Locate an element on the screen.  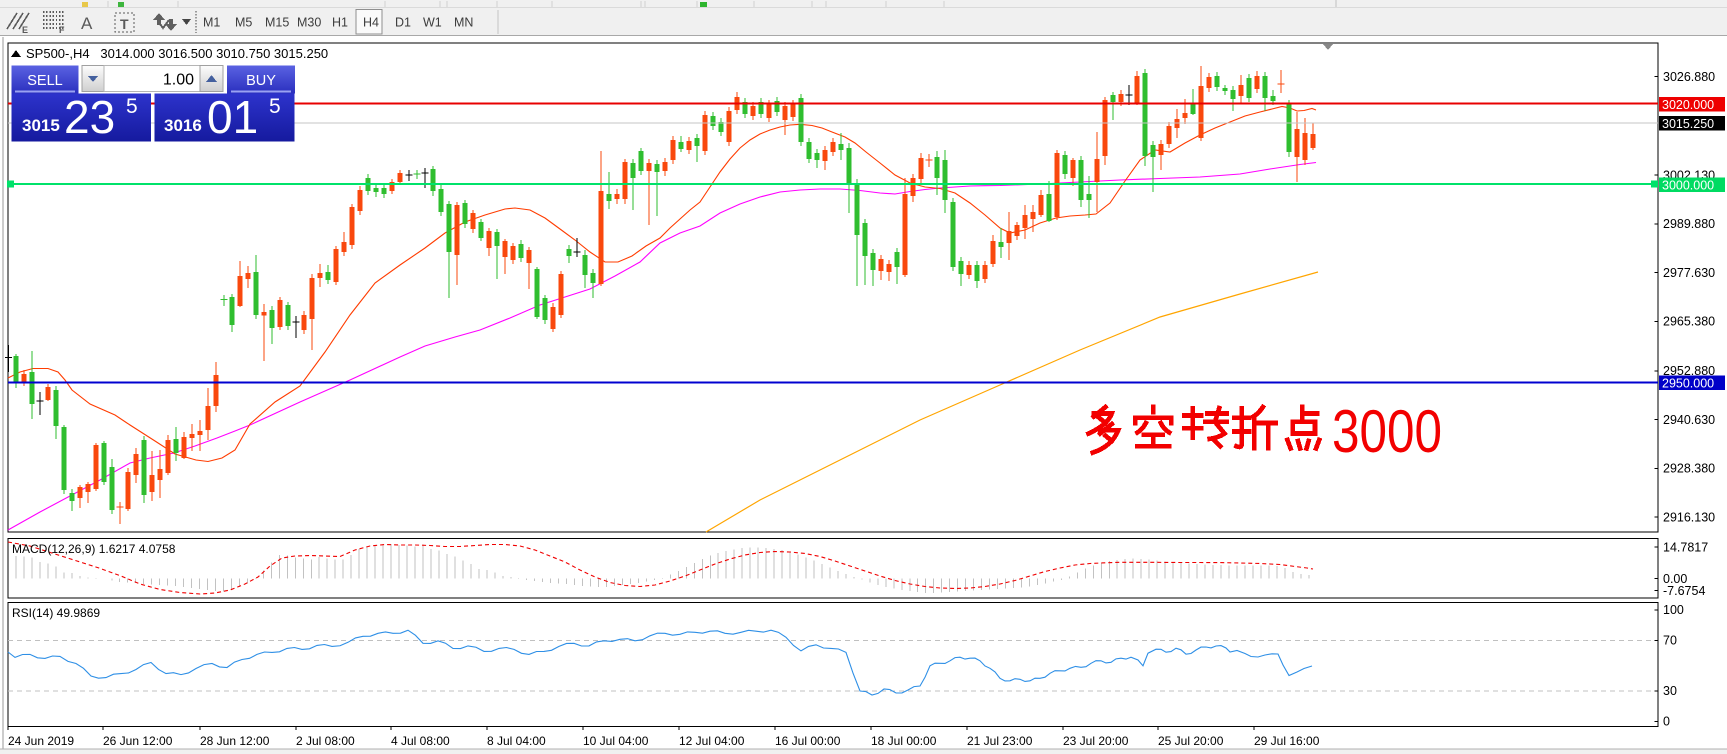
svg-text: 21 Jul 23:00 is located at coordinates (1000, 741).